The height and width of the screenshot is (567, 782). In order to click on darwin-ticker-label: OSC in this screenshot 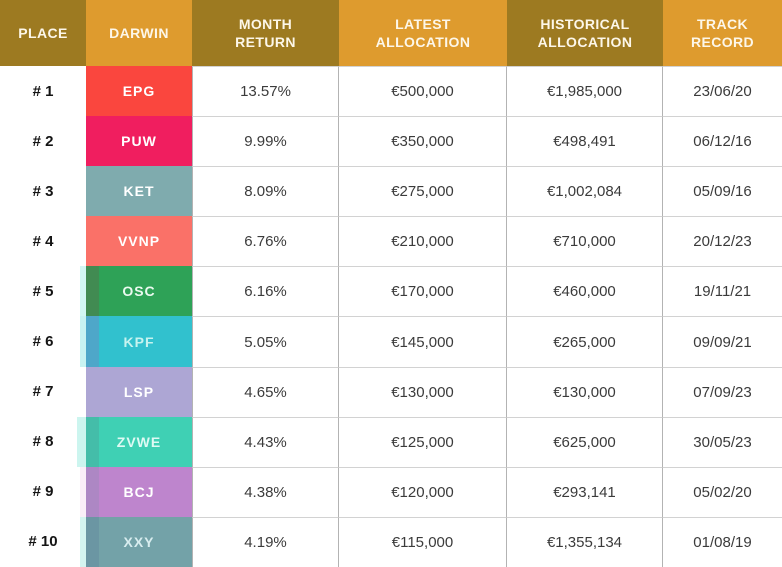, I will do `click(139, 291)`.